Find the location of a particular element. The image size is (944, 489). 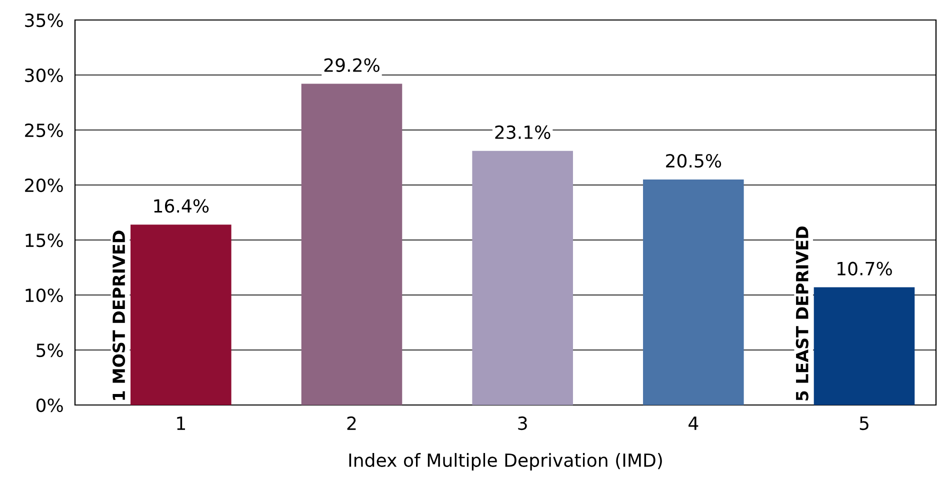

data-label: 20.5% is located at coordinates (694, 161).